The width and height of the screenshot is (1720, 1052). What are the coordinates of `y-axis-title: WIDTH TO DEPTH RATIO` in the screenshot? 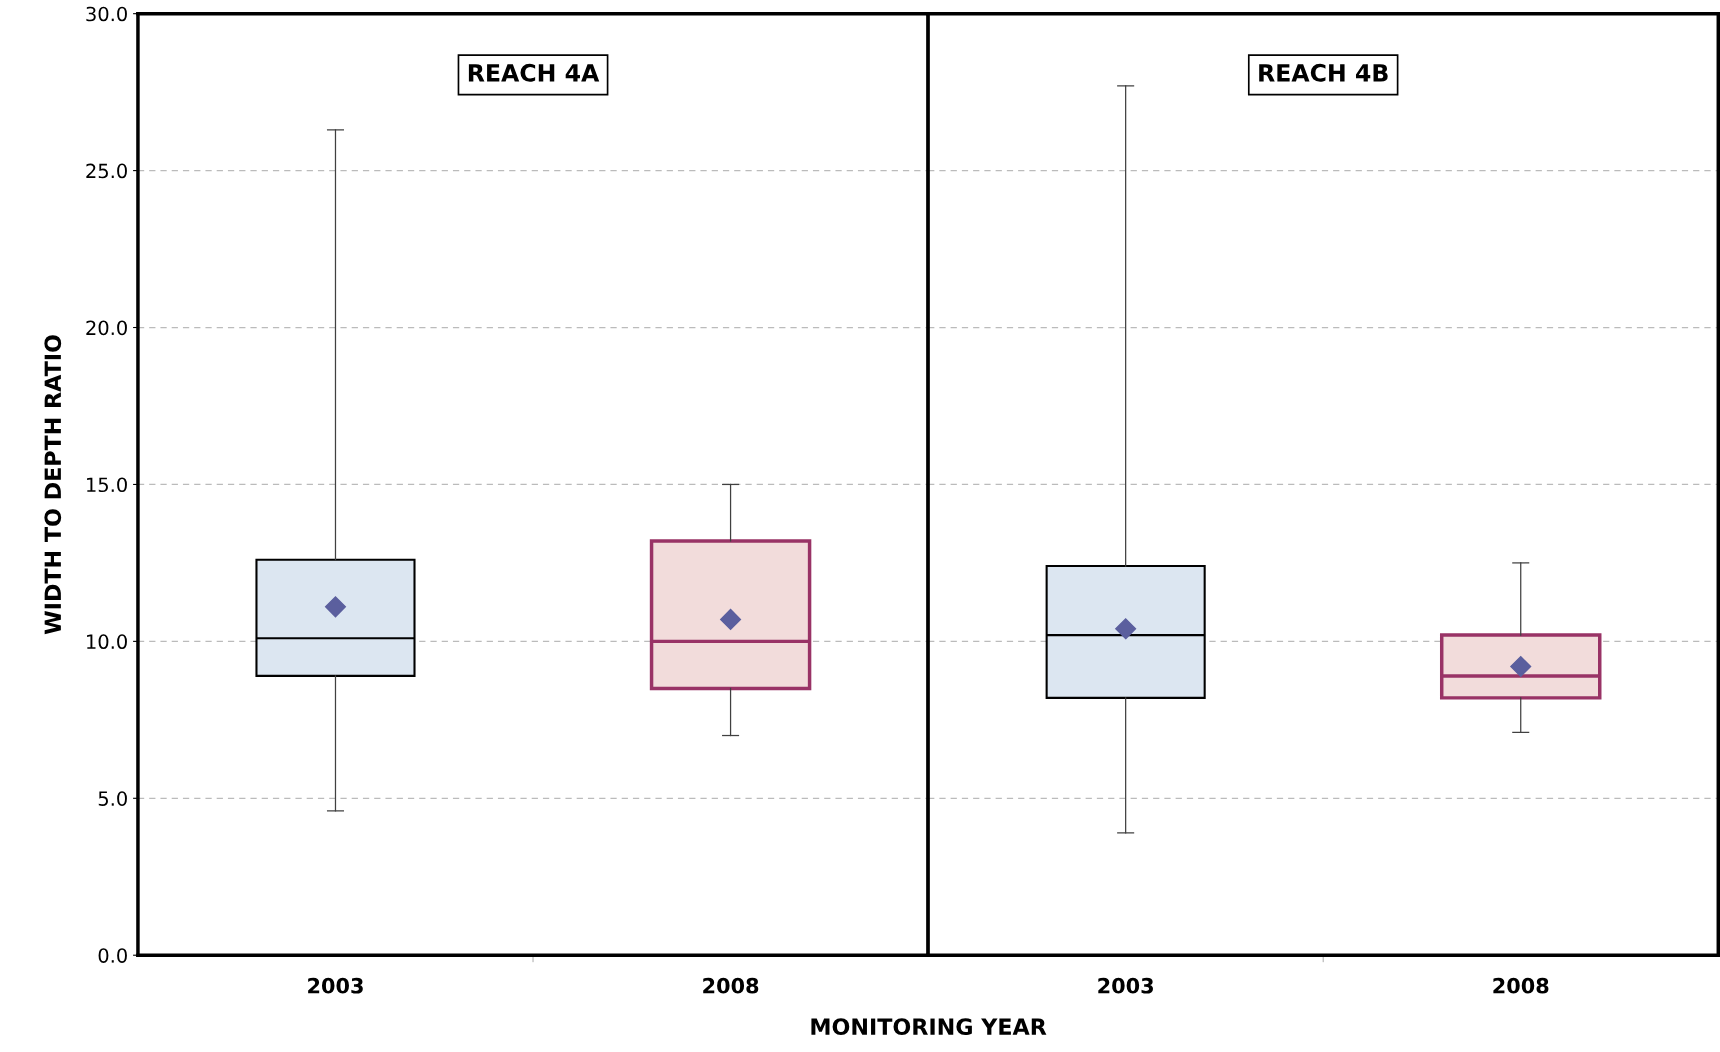 It's located at (53, 485).